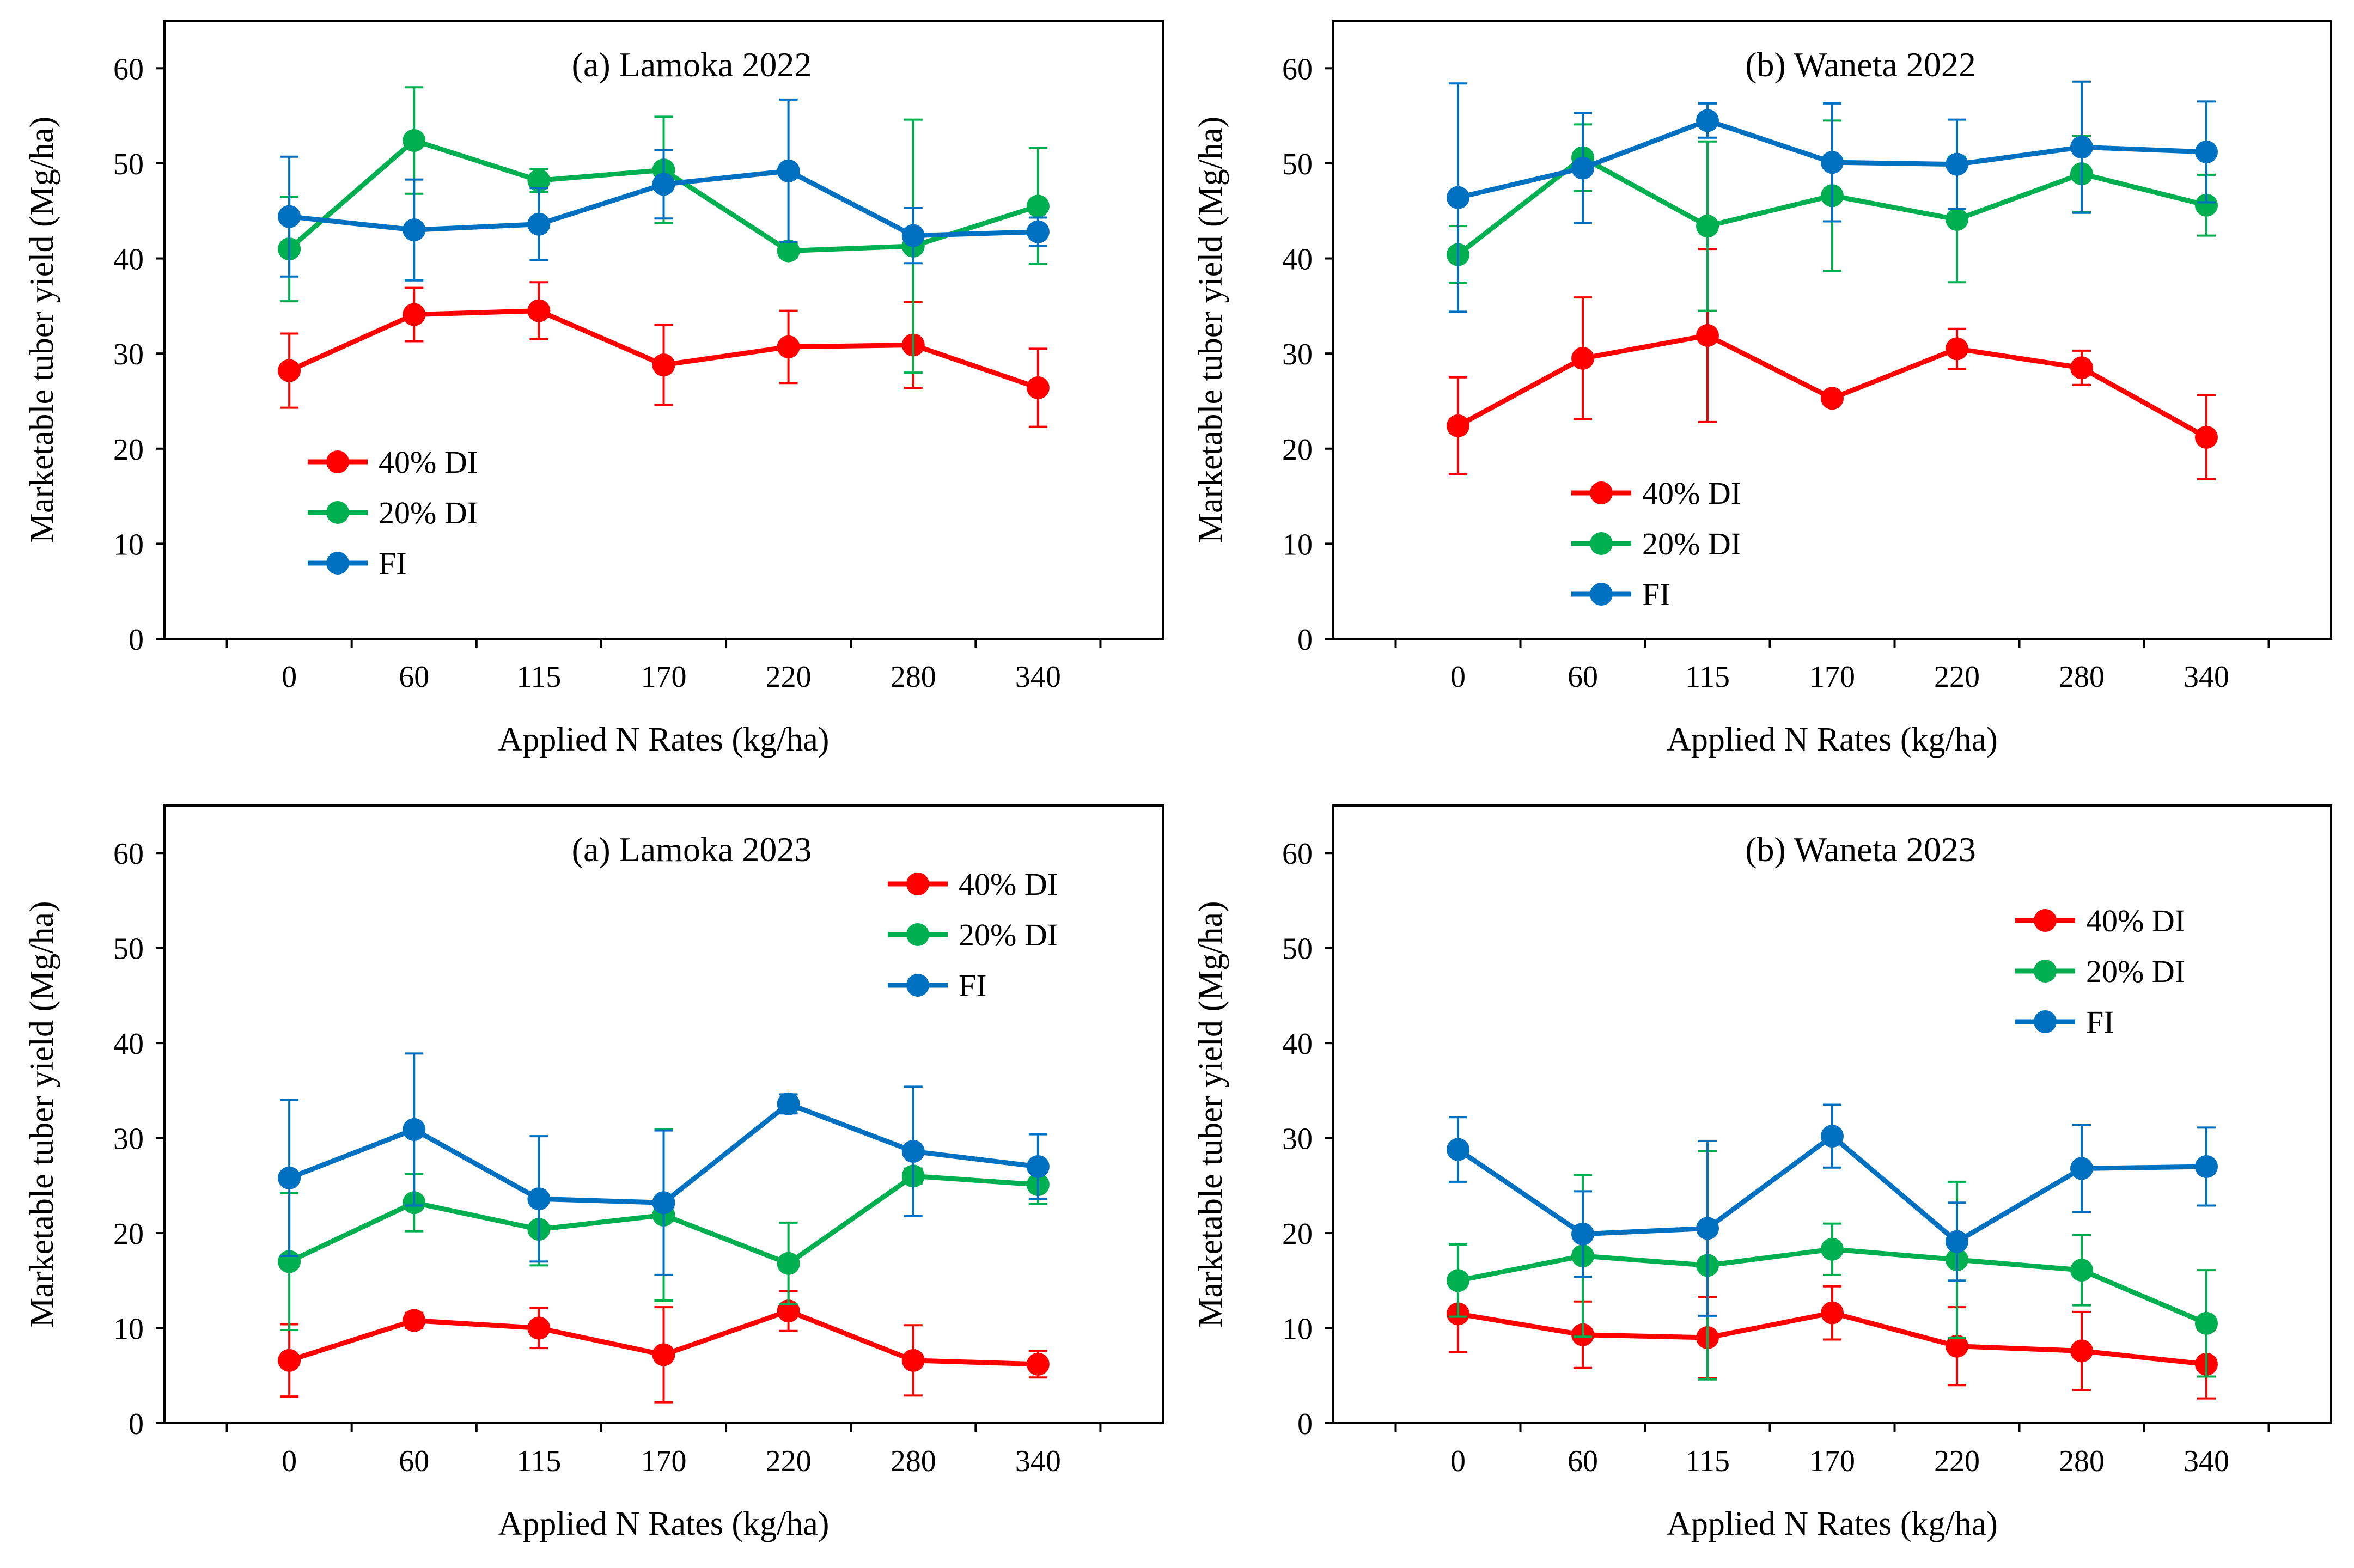 This screenshot has height=1568, width=2354. Describe the element at coordinates (1860, 64) in the screenshot. I see `panel-title: (b) Waneta 2022` at that location.